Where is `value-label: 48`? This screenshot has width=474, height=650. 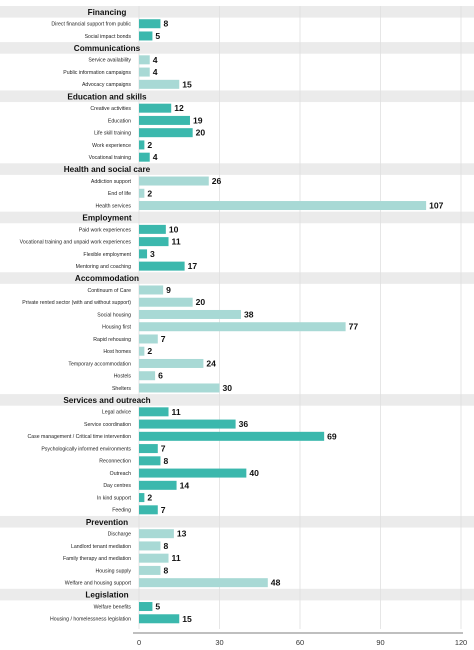
value-label: 48 is located at coordinates (276, 583).